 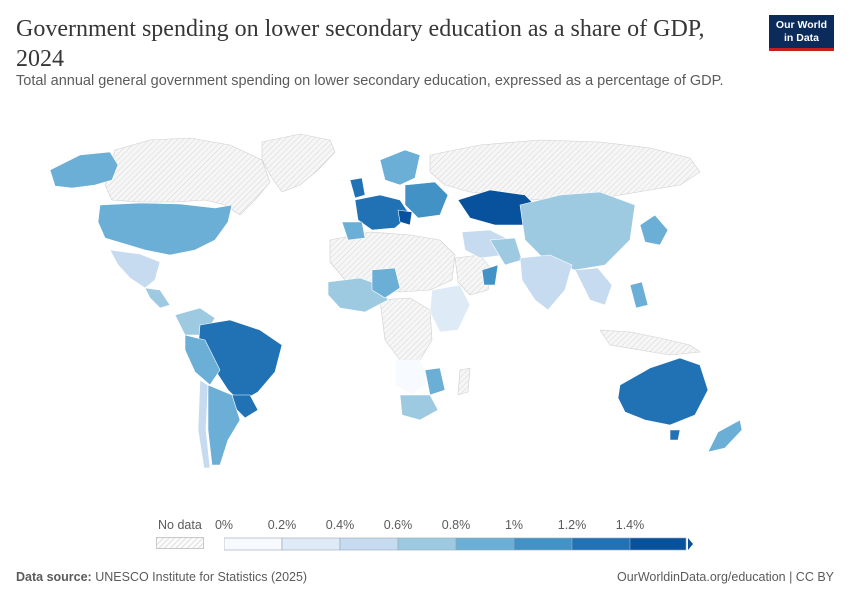 What do you see at coordinates (386, 283) in the screenshot?
I see `region-mali-chad` at bounding box center [386, 283].